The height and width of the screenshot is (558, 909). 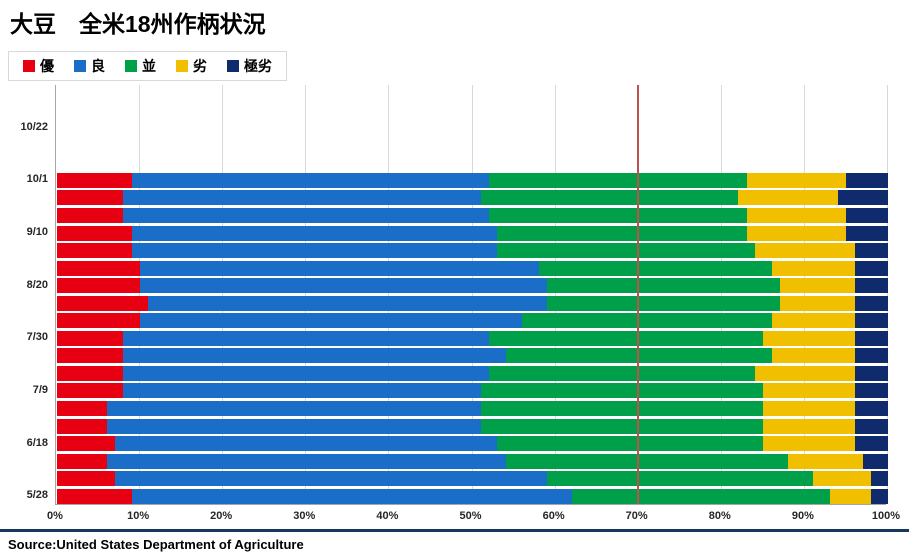 I want to click on x-tick-label: 40%, so click(x=387, y=516).